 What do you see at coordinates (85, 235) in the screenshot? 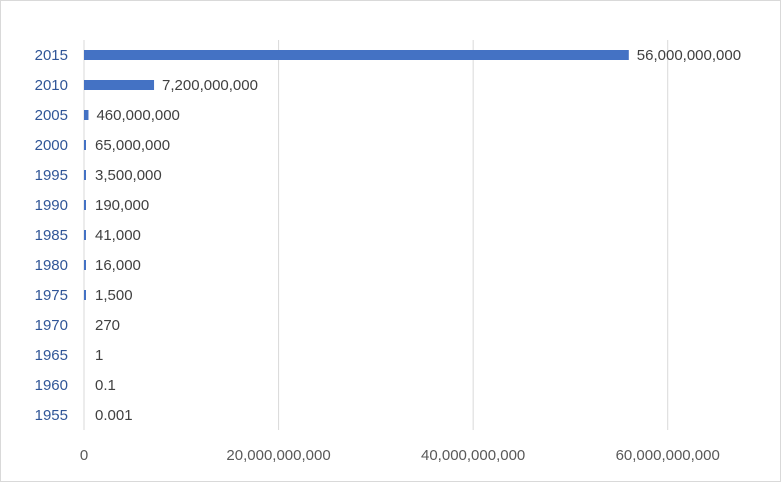
I see `bar-1985` at bounding box center [85, 235].